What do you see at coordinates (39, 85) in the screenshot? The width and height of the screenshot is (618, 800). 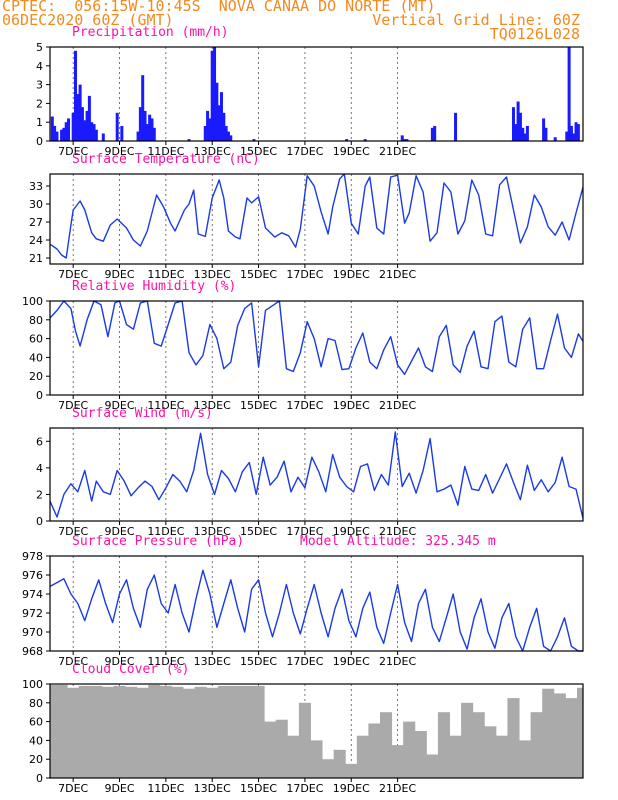 I see `y-tick-label: 3` at bounding box center [39, 85].